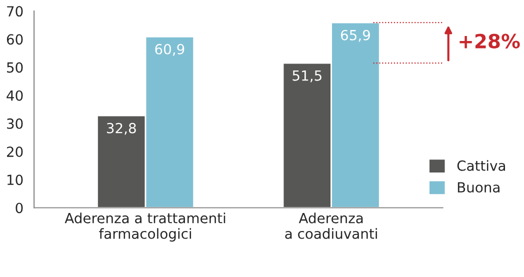 This screenshot has height=277, width=524. Describe the element at coordinates (331, 225) in the screenshot. I see `x-tick-label: Aderenza a coadiuvanti` at that location.